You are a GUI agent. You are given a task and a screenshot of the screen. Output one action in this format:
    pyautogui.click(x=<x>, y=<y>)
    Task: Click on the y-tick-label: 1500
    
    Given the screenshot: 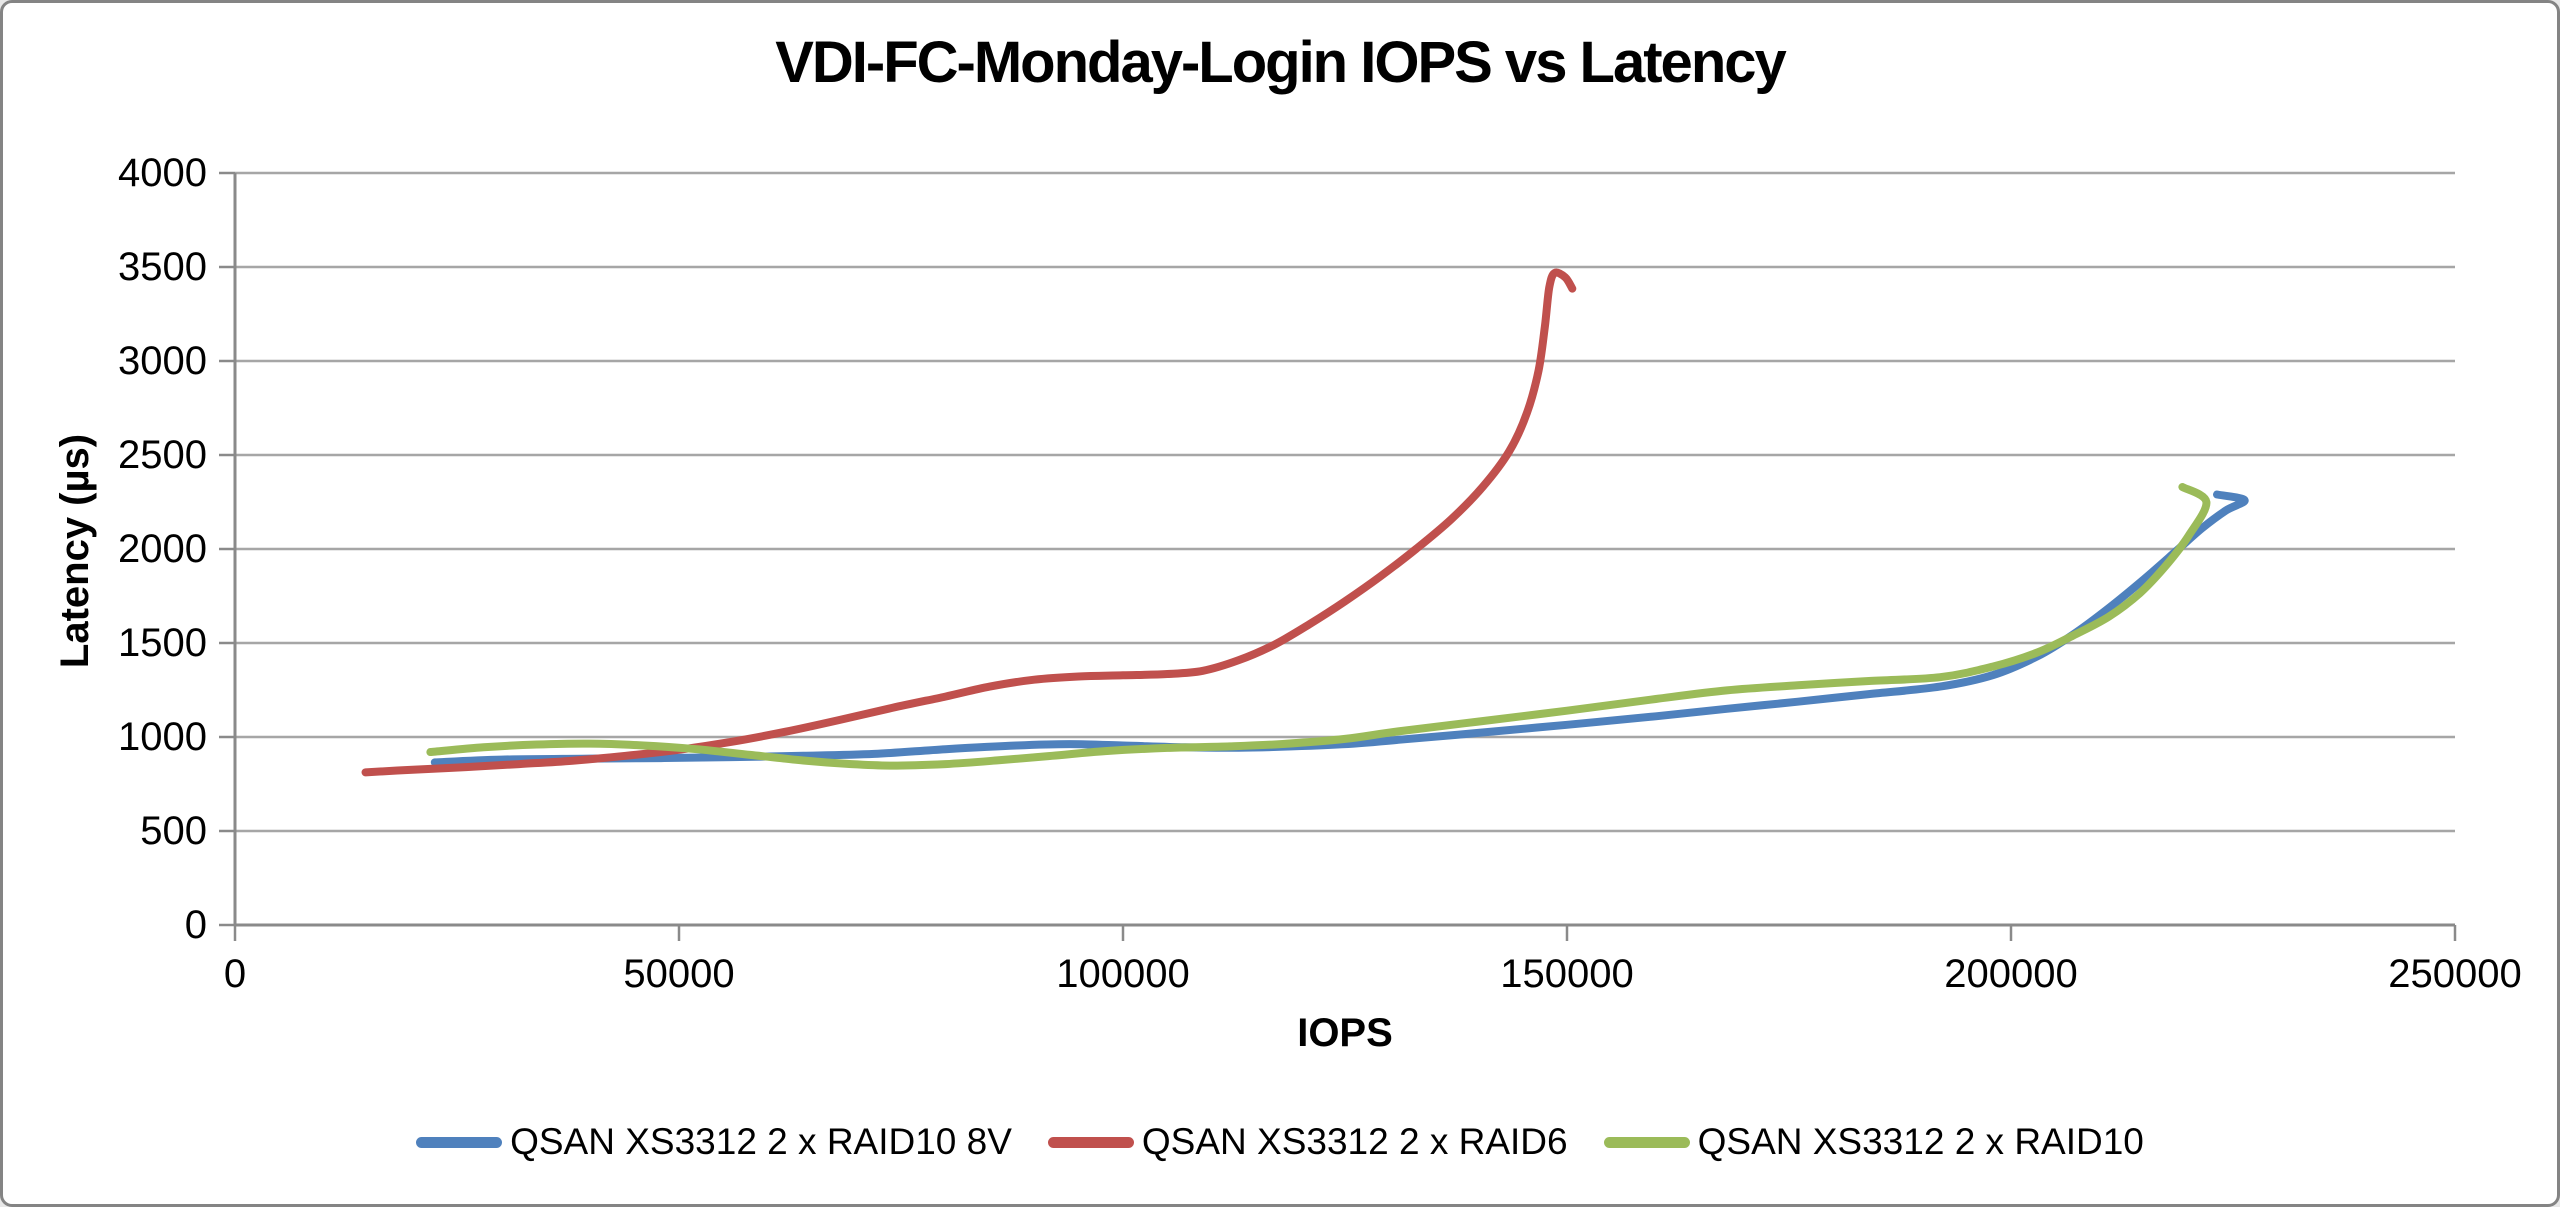 What is the action you would take?
    pyautogui.click(x=162, y=643)
    